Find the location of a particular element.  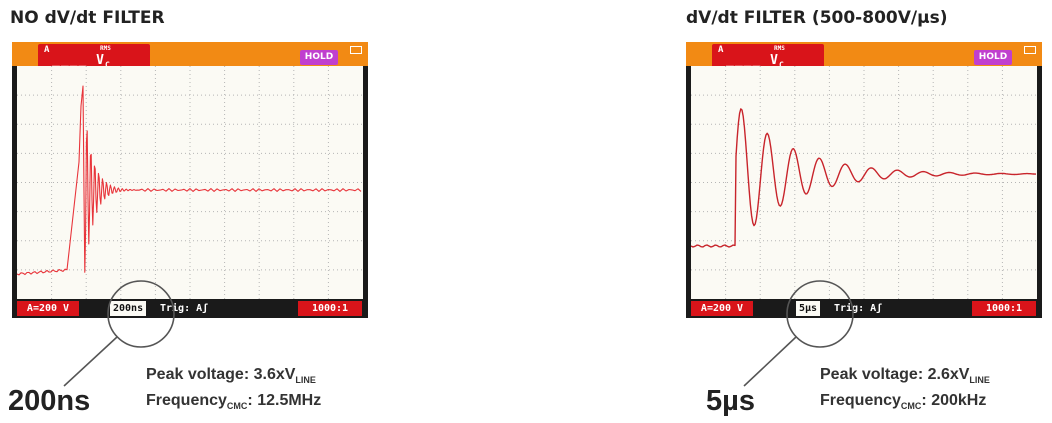

timebase-label: 5µs is located at coordinates (808, 308).